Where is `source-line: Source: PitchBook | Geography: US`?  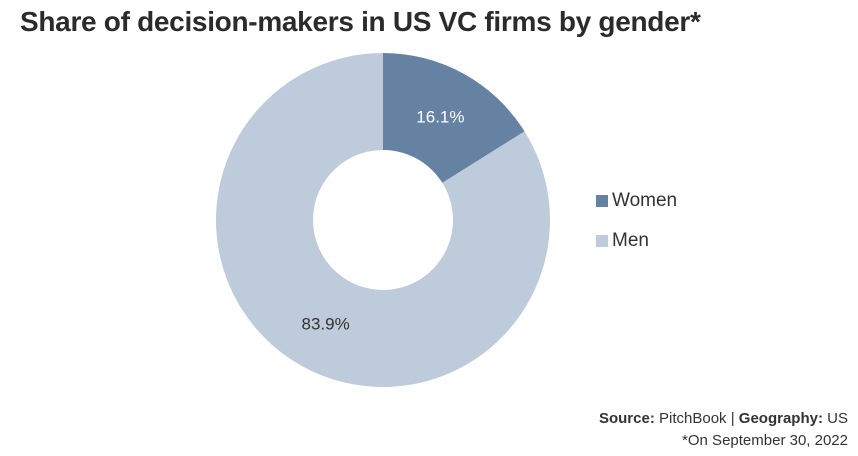 source-line: Source: PitchBook | Geography: US is located at coordinates (723, 419).